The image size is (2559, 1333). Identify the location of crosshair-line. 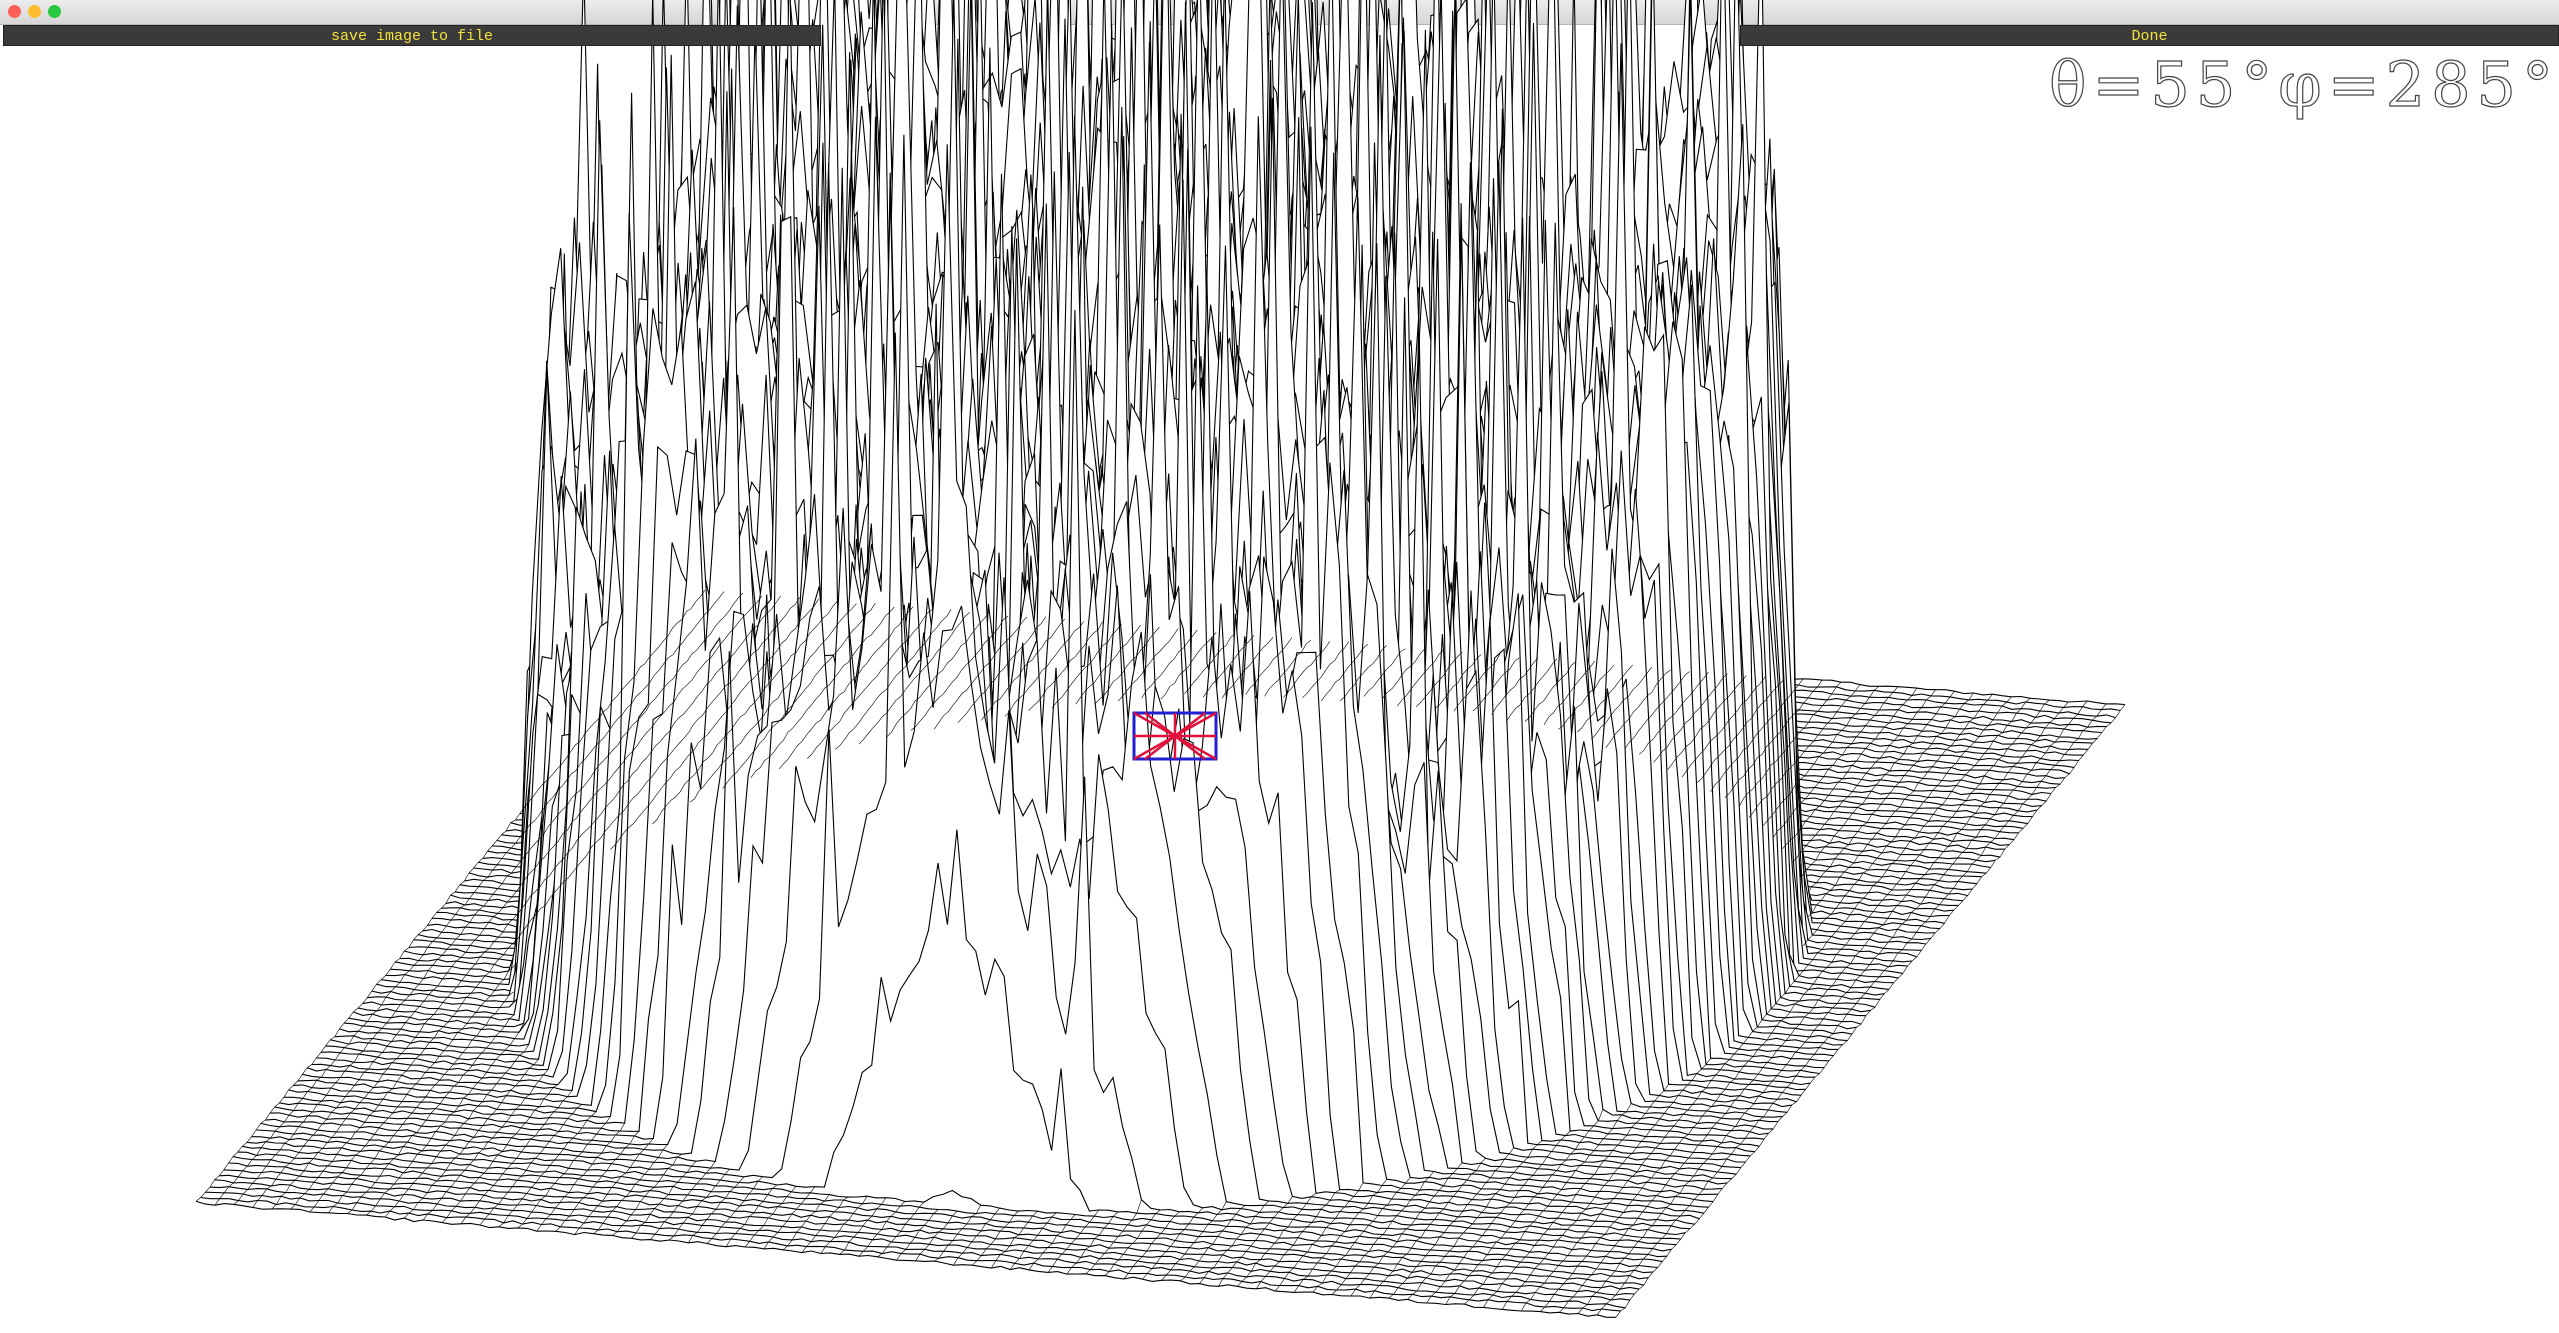
(1175, 736).